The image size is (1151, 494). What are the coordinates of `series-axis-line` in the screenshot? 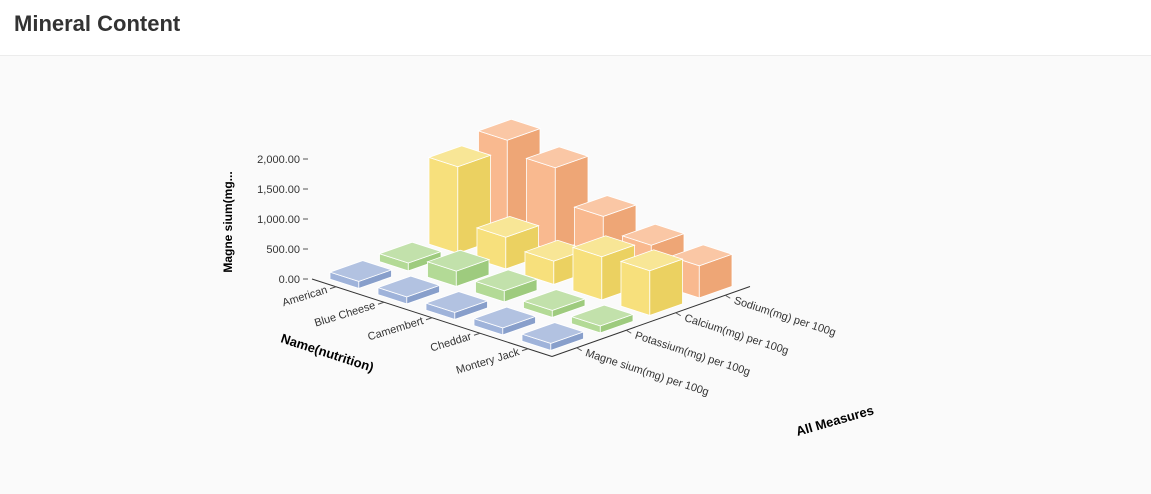 It's located at (651, 321).